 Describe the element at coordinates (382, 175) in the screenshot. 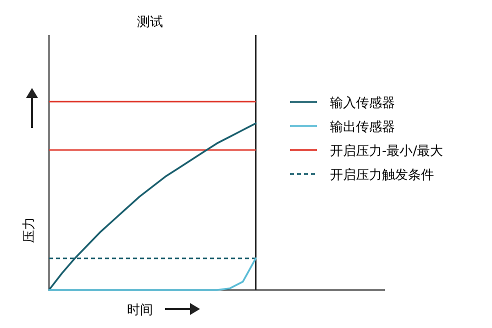

I see `legend-label: 开启压力触发条件` at that location.